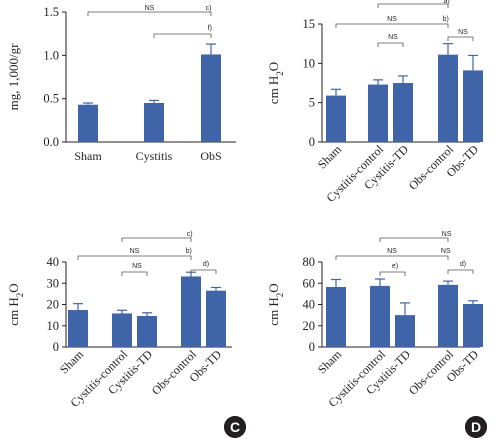 This screenshot has height=445, width=498. Describe the element at coordinates (154, 156) in the screenshot. I see `x-tick-label: Cystitis` at that location.